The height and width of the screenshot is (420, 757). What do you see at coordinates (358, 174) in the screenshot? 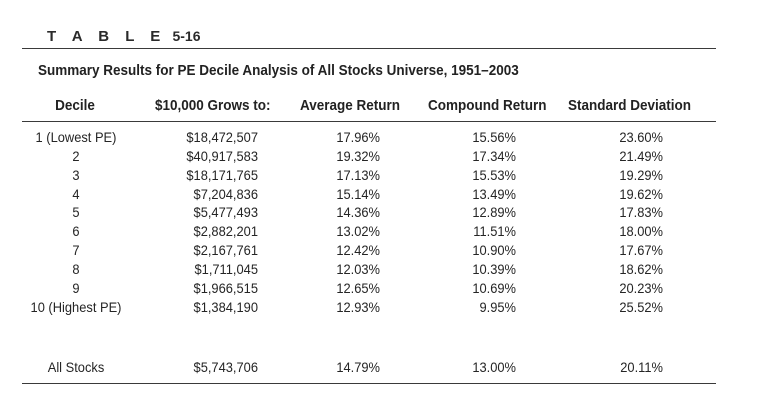
I see `average-return-cell: 17.13%` at bounding box center [358, 174].